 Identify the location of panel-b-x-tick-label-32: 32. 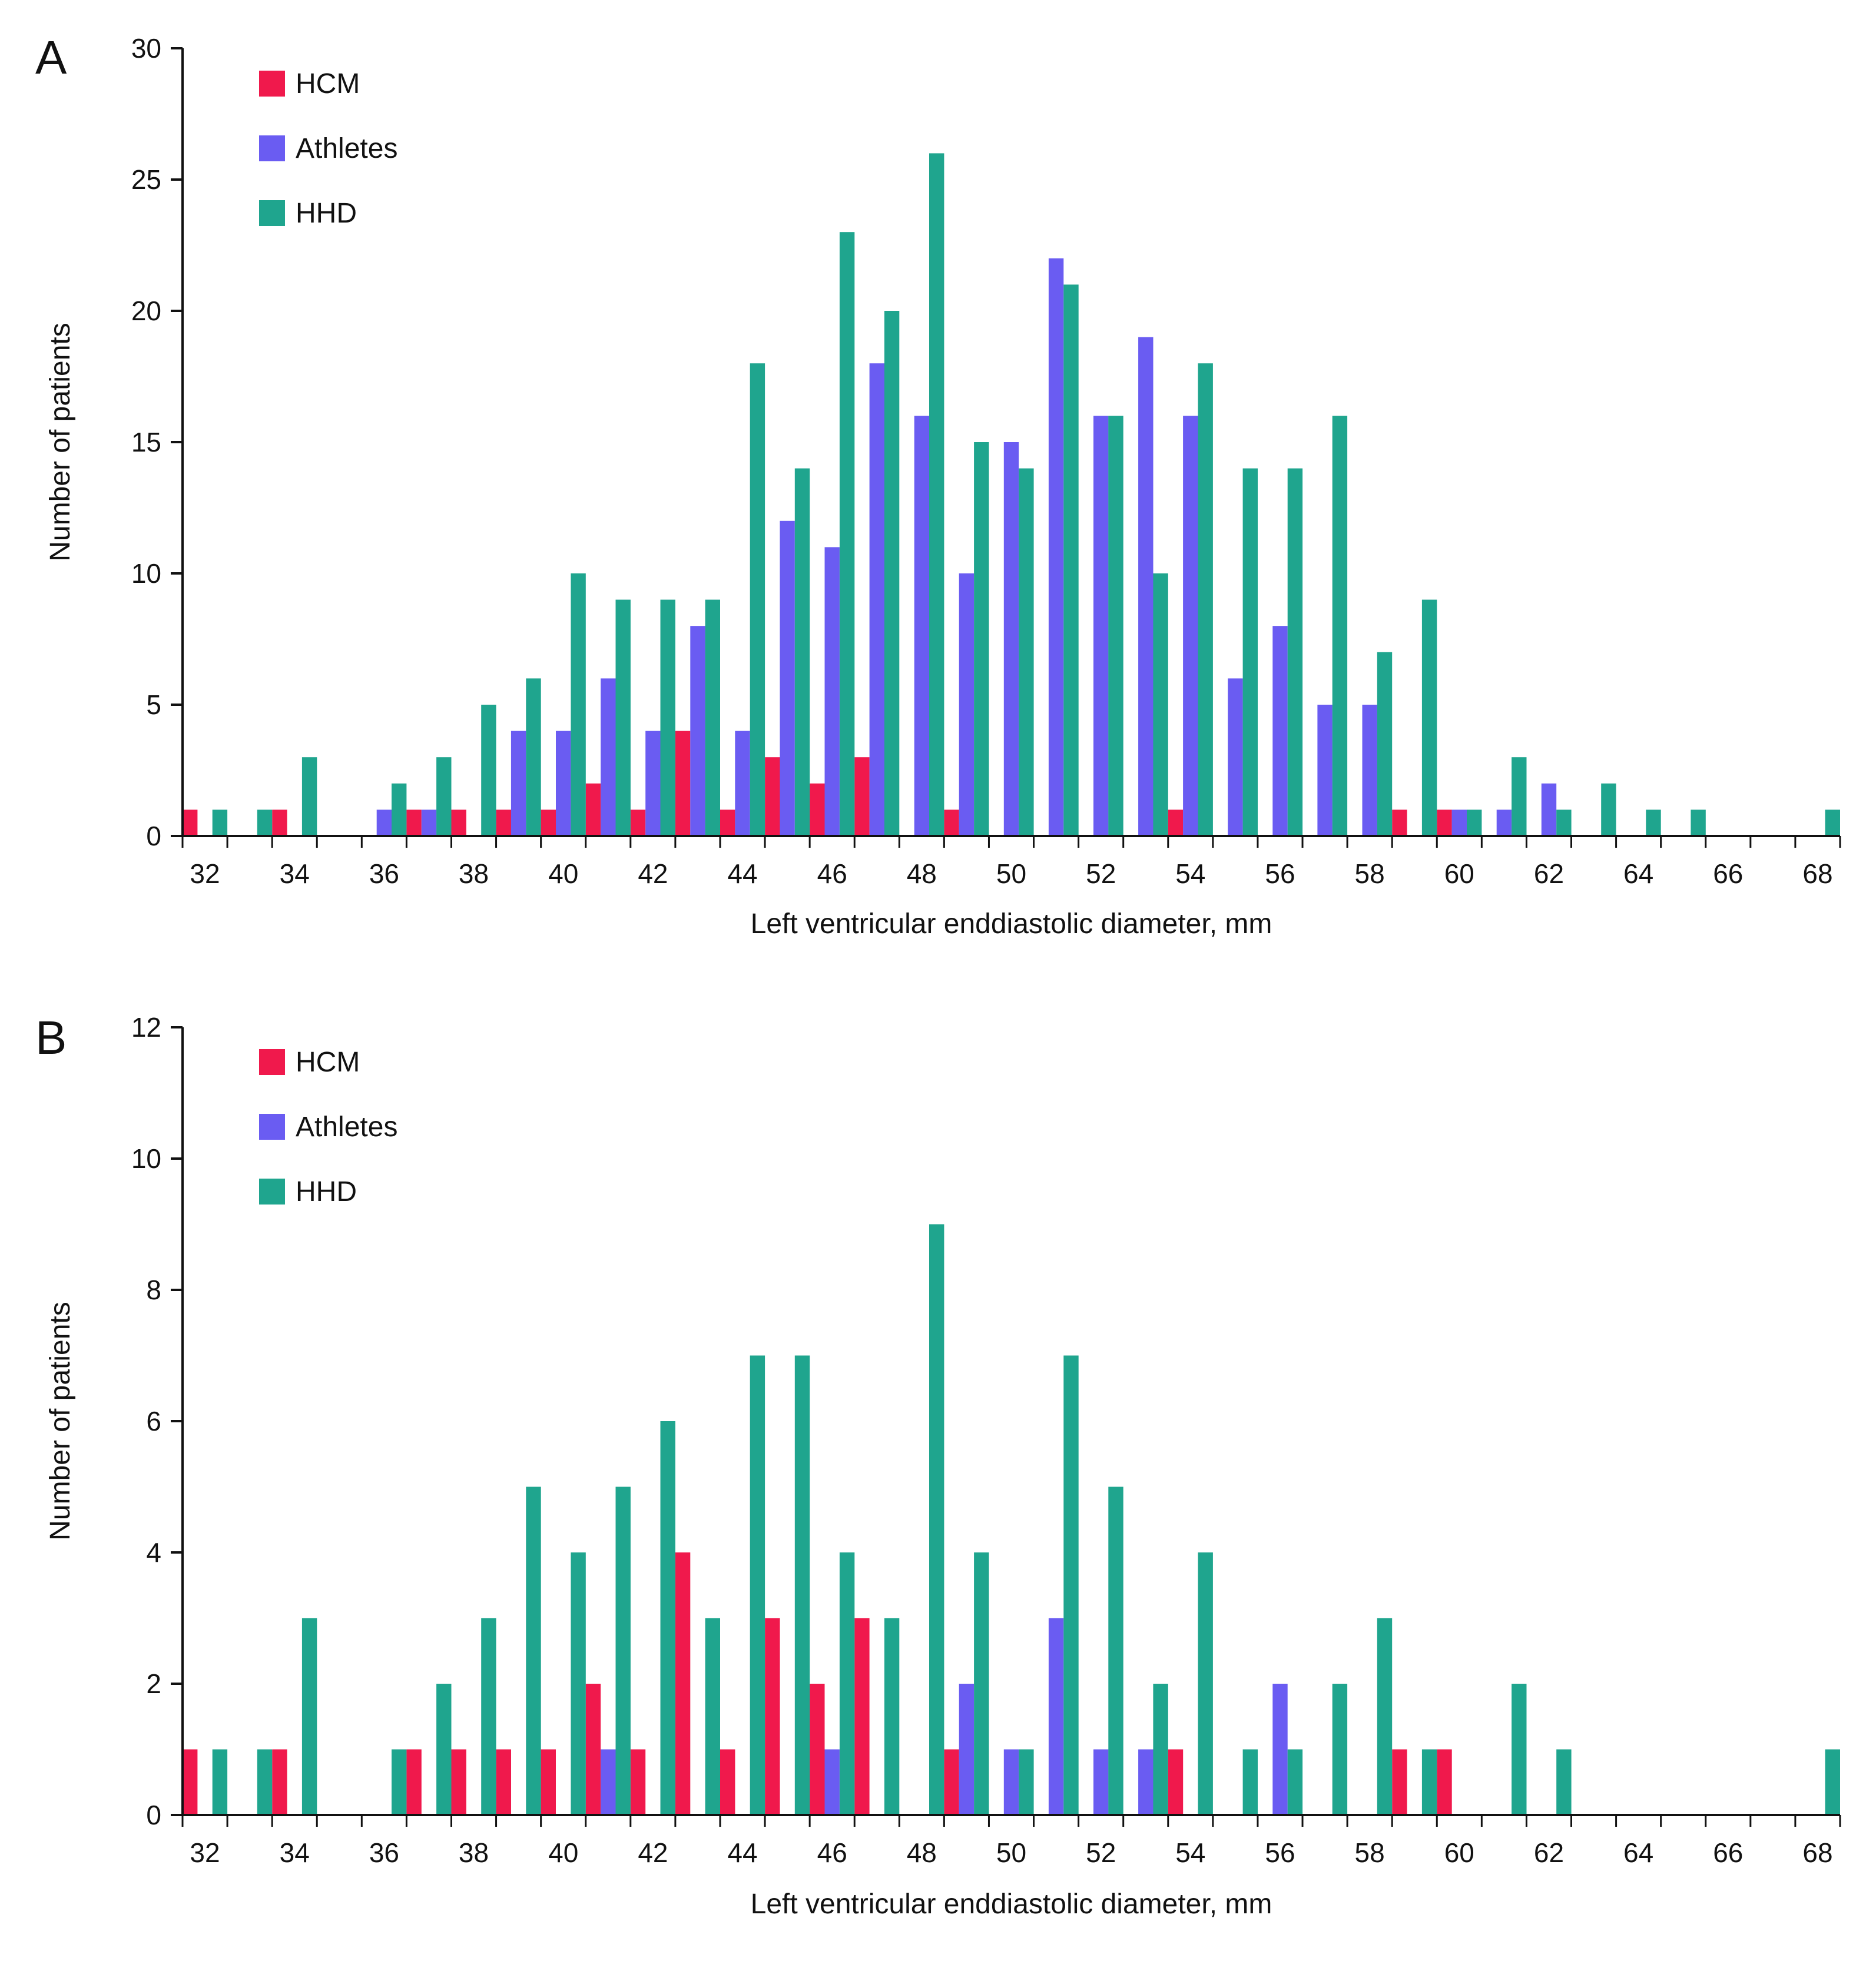
(205, 1852).